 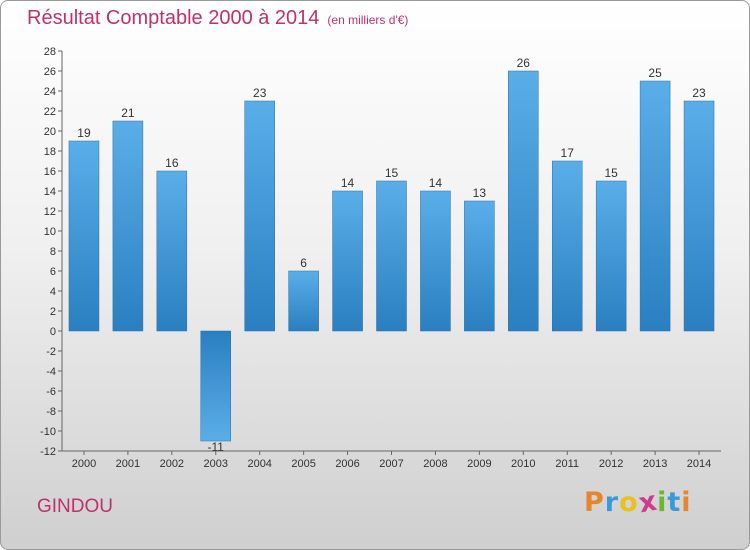 What do you see at coordinates (53, 292) in the screenshot?
I see `y-tick-label: 4` at bounding box center [53, 292].